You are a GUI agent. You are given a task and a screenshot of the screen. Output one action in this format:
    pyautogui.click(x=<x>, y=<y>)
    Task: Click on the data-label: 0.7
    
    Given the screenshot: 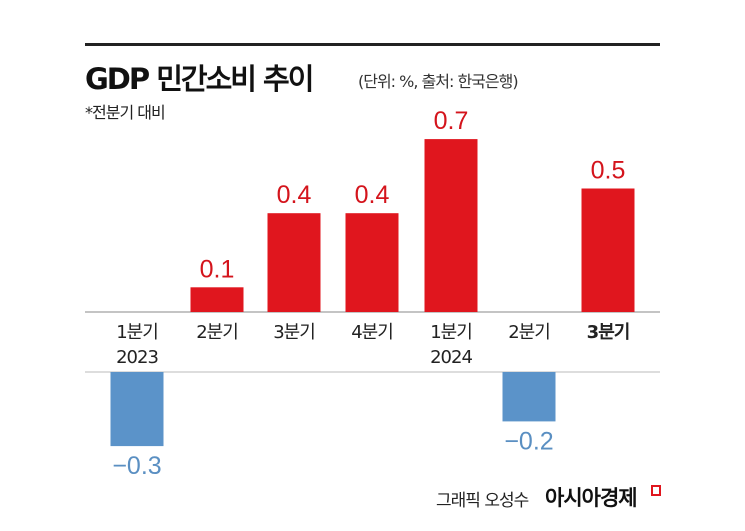 What is the action you would take?
    pyautogui.click(x=451, y=121)
    